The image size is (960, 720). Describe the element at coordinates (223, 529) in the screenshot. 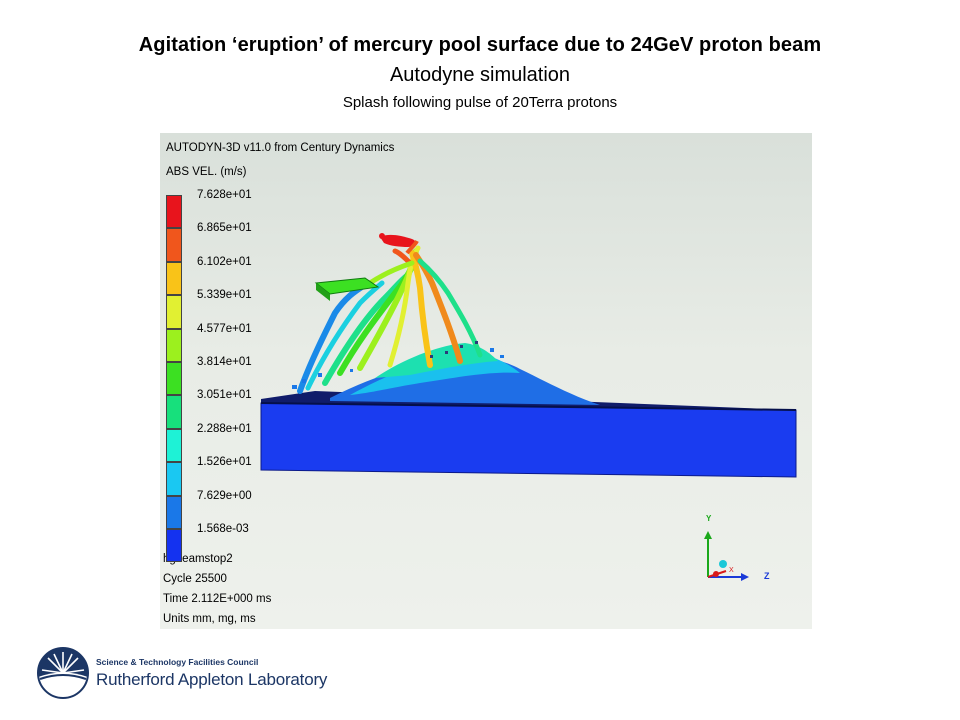

I see `legend-label: 1.568e-03` at that location.